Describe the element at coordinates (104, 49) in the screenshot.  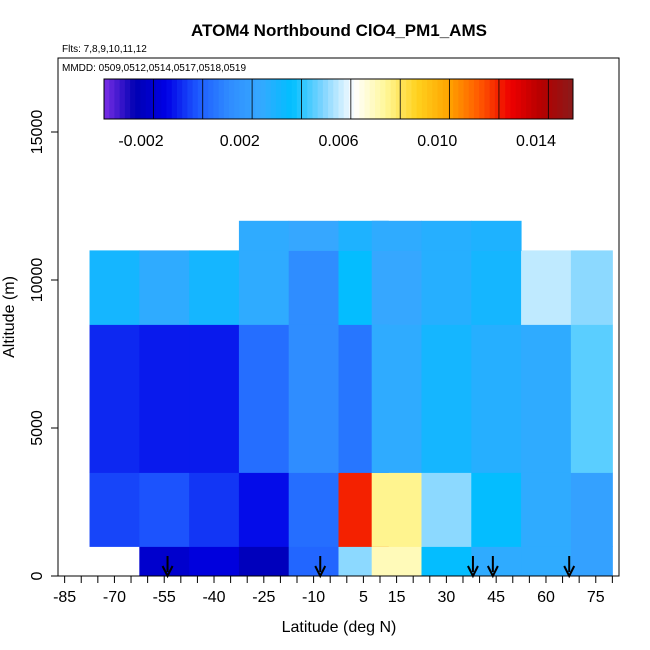
I see `flights-note: Flts: 7,8,9,10,11,12` at that location.